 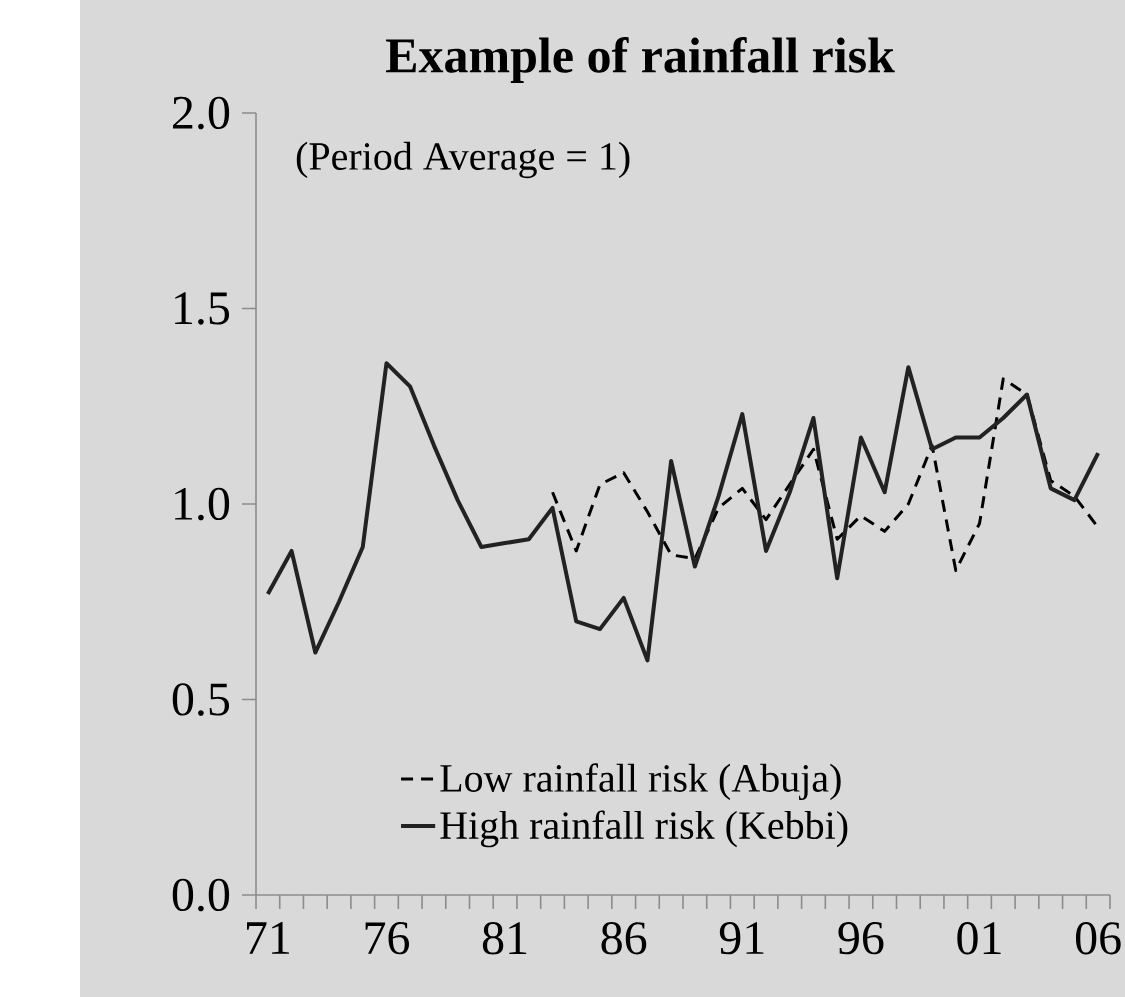 What do you see at coordinates (644, 829) in the screenshot?
I see `legend-label: High rainfall risk (Kebbi)` at bounding box center [644, 829].